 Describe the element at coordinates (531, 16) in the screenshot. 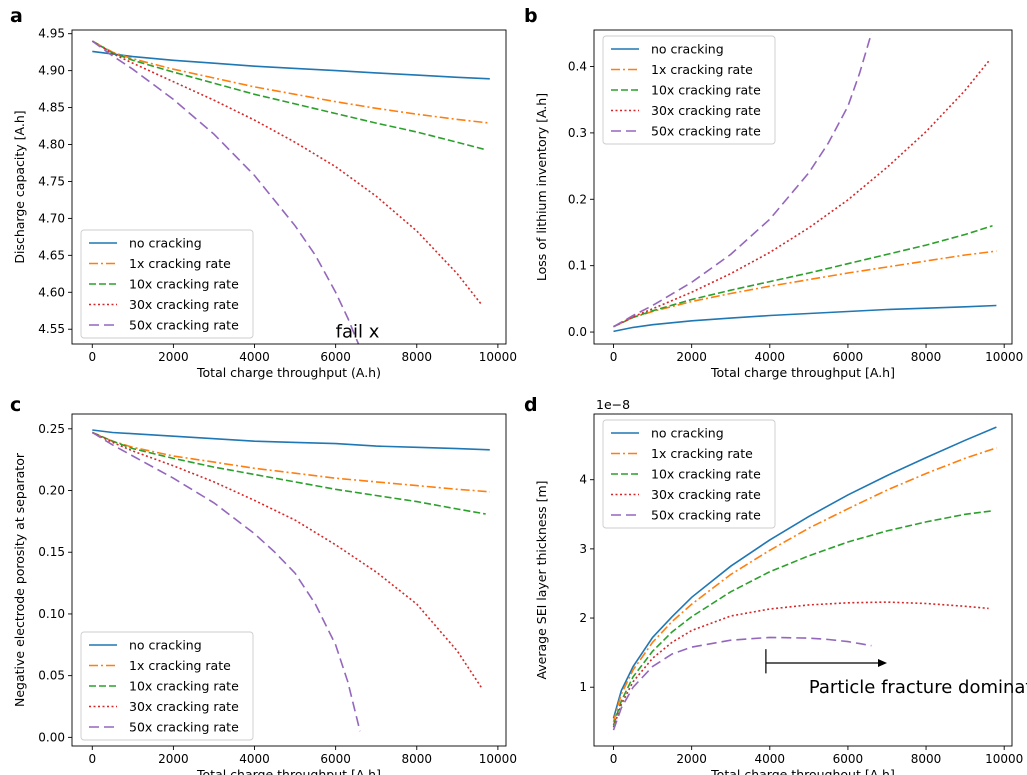

I see `panel-letter: b` at that location.